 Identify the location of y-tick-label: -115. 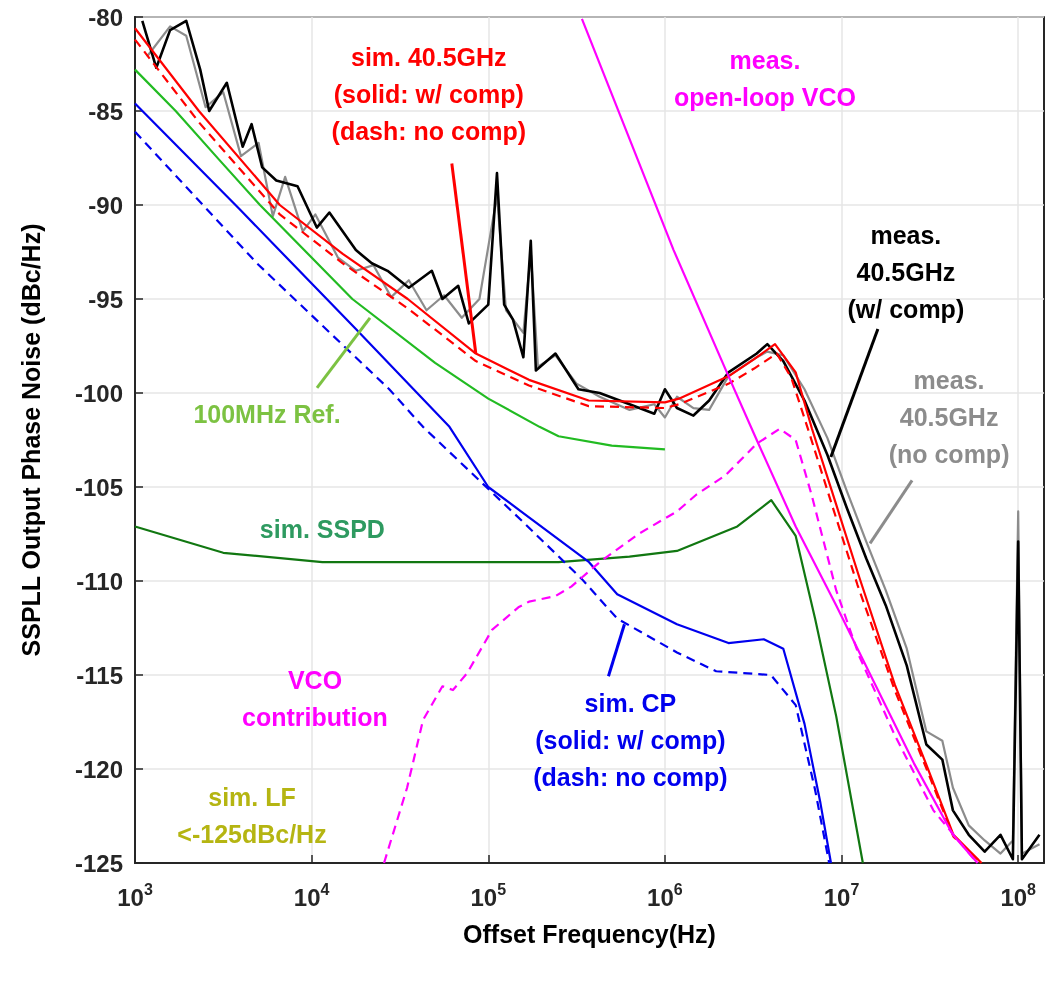
(99, 675).